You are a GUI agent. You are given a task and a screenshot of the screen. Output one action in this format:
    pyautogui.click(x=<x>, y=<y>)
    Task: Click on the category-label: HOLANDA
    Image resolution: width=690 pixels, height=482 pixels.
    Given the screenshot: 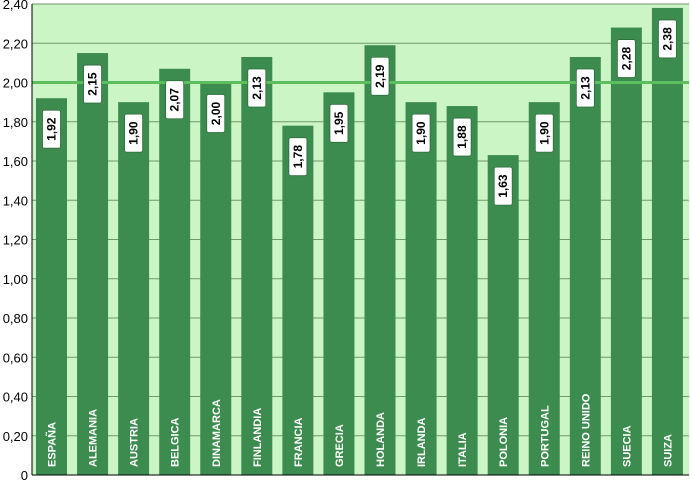 What is the action you would take?
    pyautogui.click(x=381, y=439)
    